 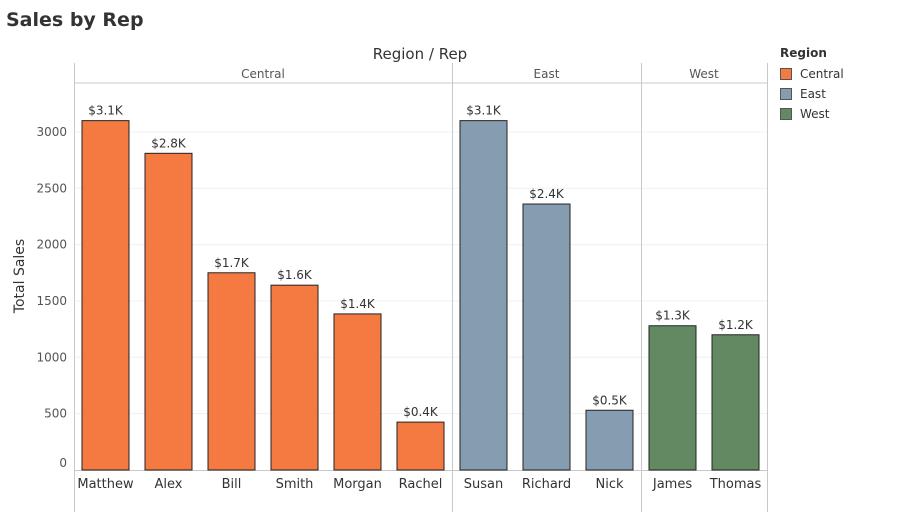 What do you see at coordinates (672, 398) in the screenshot?
I see `bar-james` at bounding box center [672, 398].